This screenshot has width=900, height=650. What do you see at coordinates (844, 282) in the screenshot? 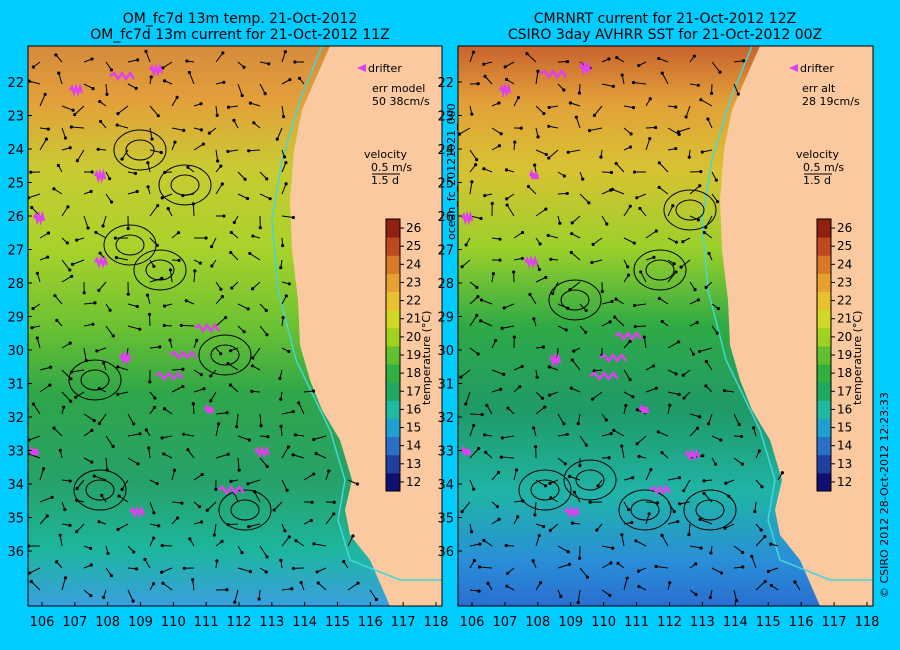
I see `colorbar-tick-label: 23` at bounding box center [844, 282].